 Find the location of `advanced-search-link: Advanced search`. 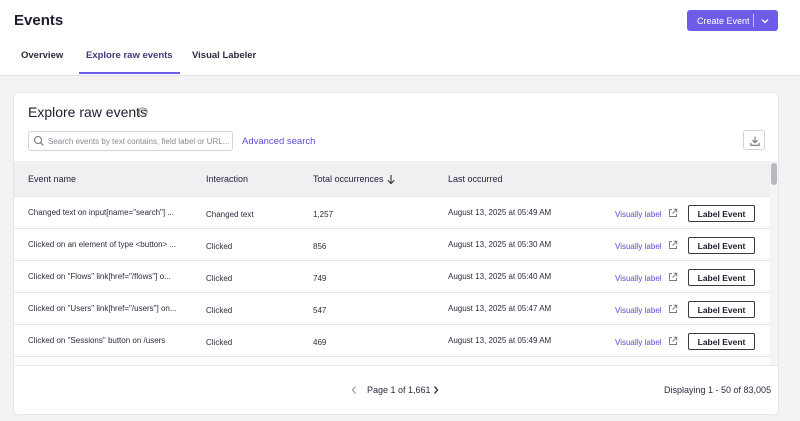

advanced-search-link: Advanced search is located at coordinates (279, 141).